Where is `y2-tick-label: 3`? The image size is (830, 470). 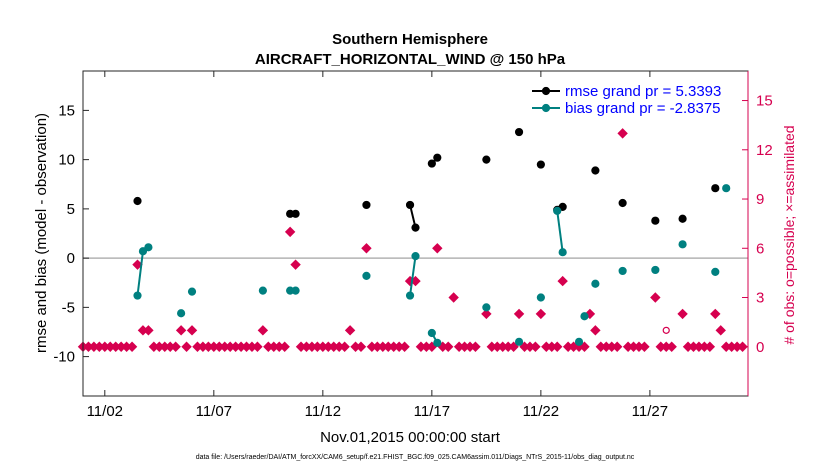 y2-tick-label: 3 is located at coordinates (760, 298).